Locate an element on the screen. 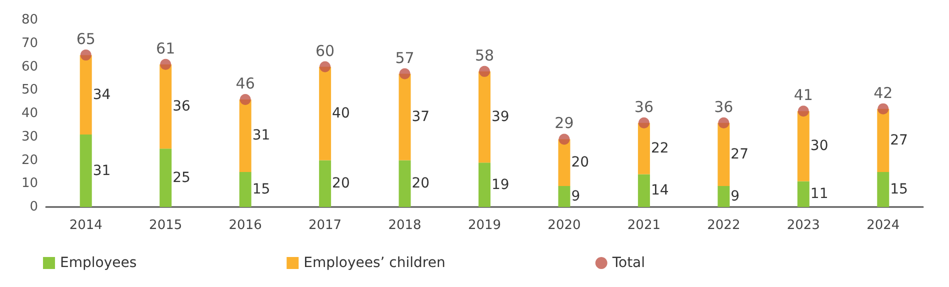 Image resolution: width=949 pixels, height=287 pixels. data-label: 46 is located at coordinates (245, 83).